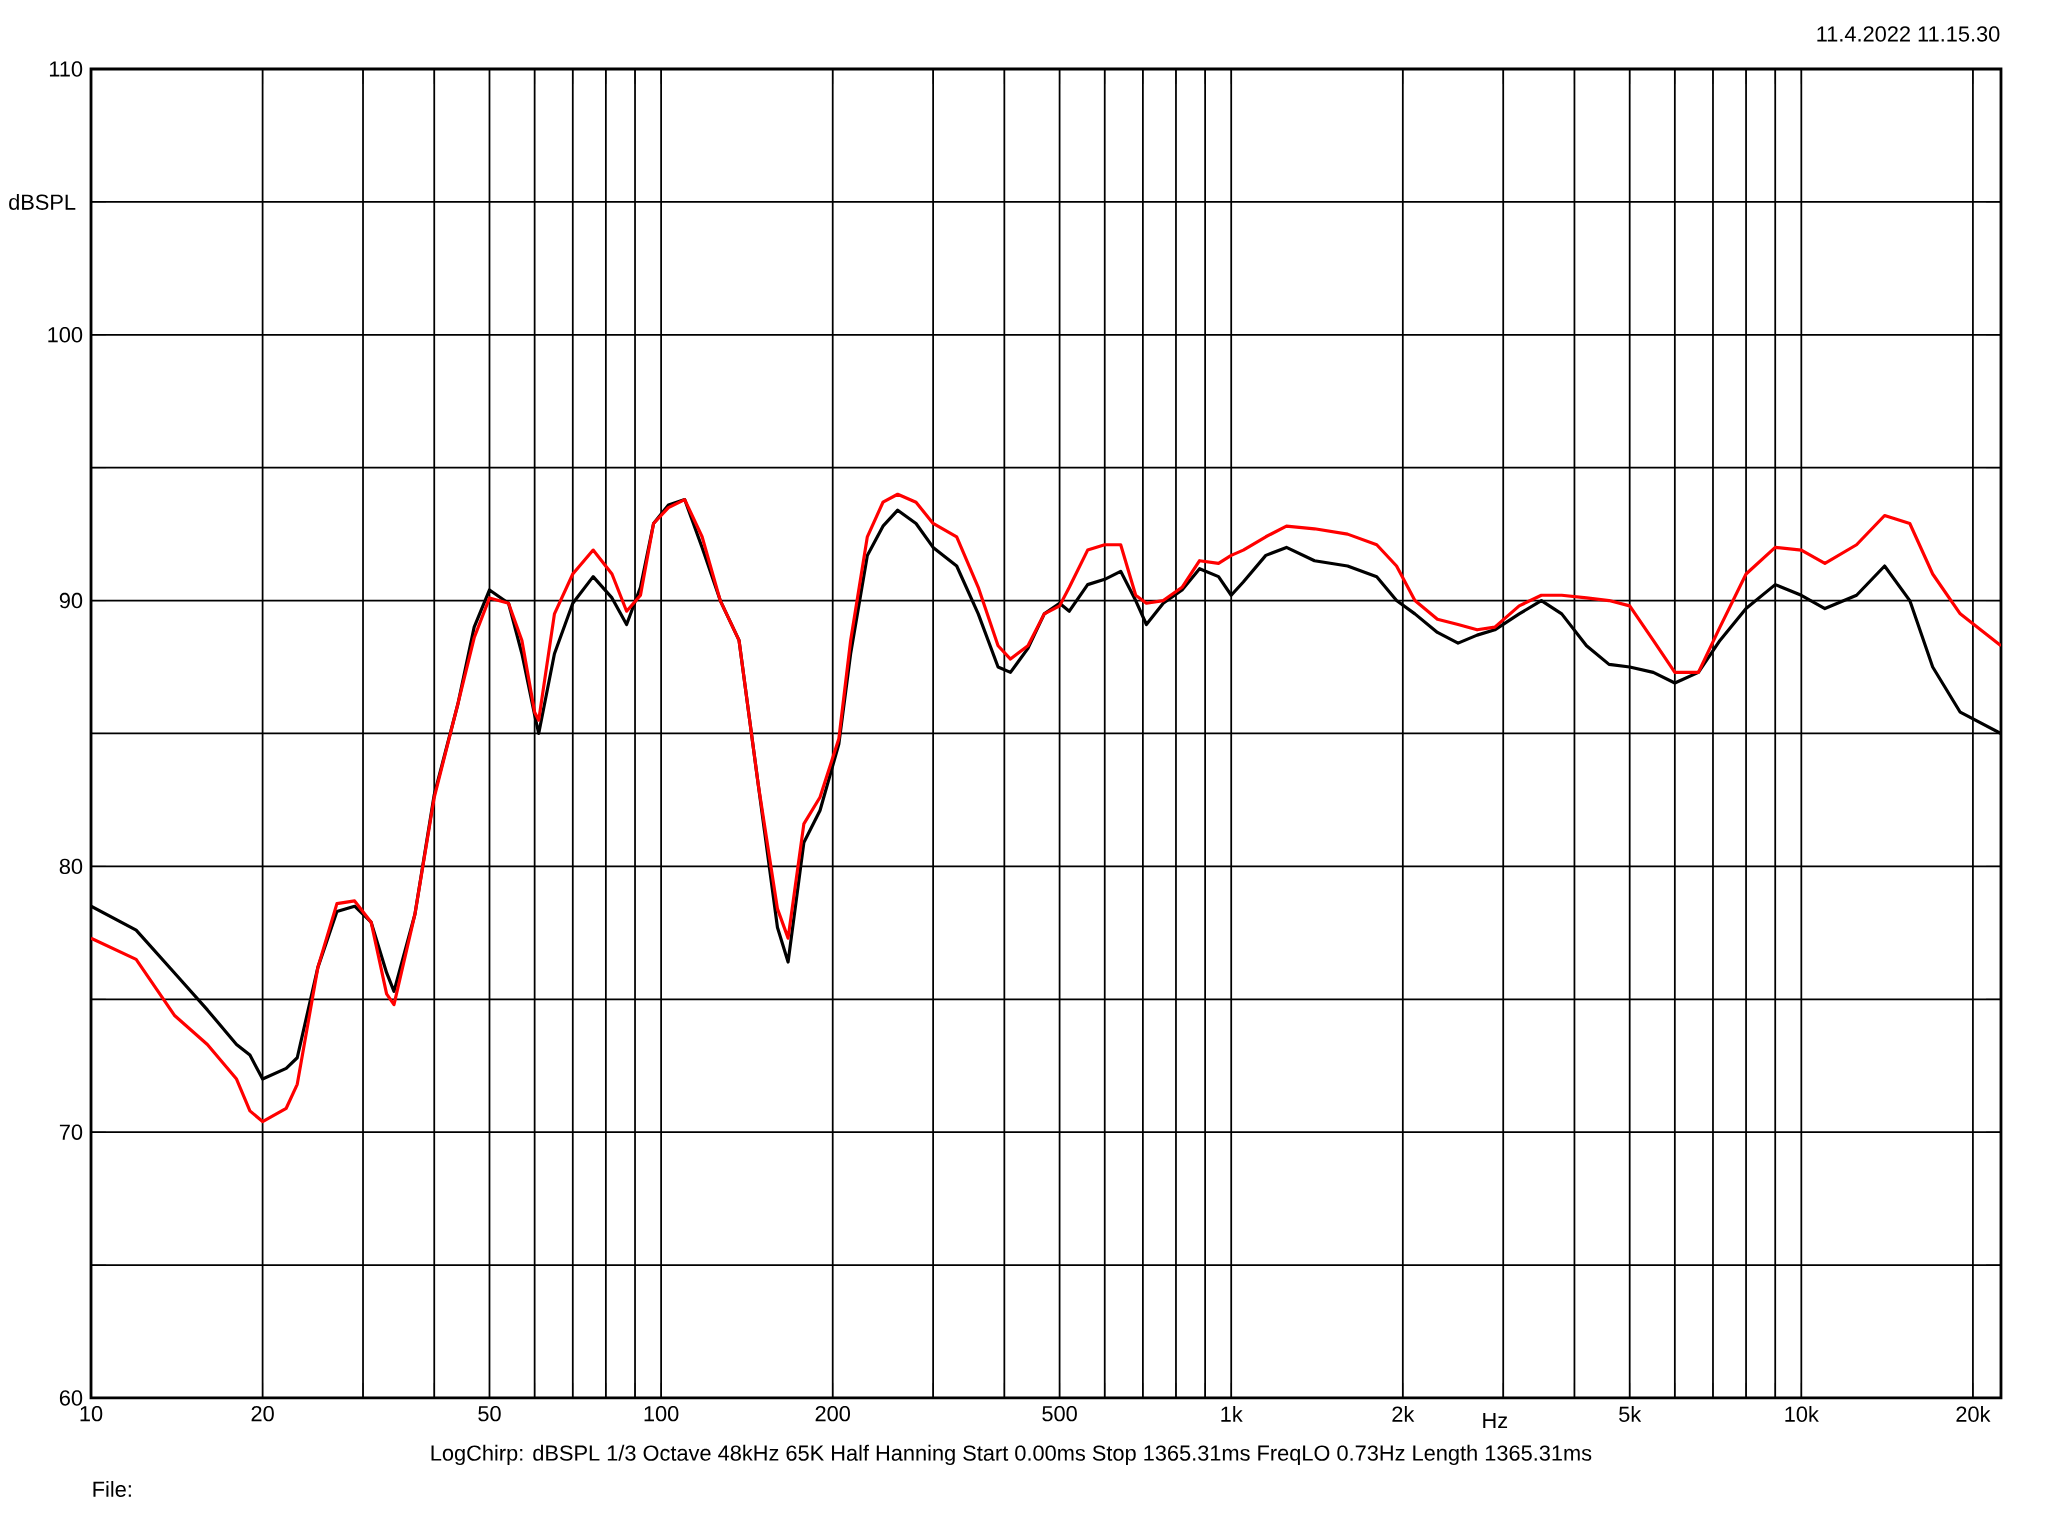 The width and height of the screenshot is (2048, 1536). Describe the element at coordinates (71, 600) in the screenshot. I see `y-tick-label: 90` at that location.